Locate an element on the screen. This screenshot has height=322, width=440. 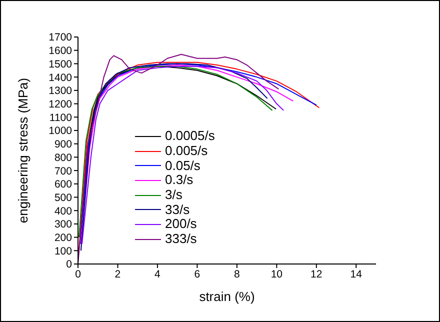
y-tick-label: 1700 is located at coordinates (60, 38).